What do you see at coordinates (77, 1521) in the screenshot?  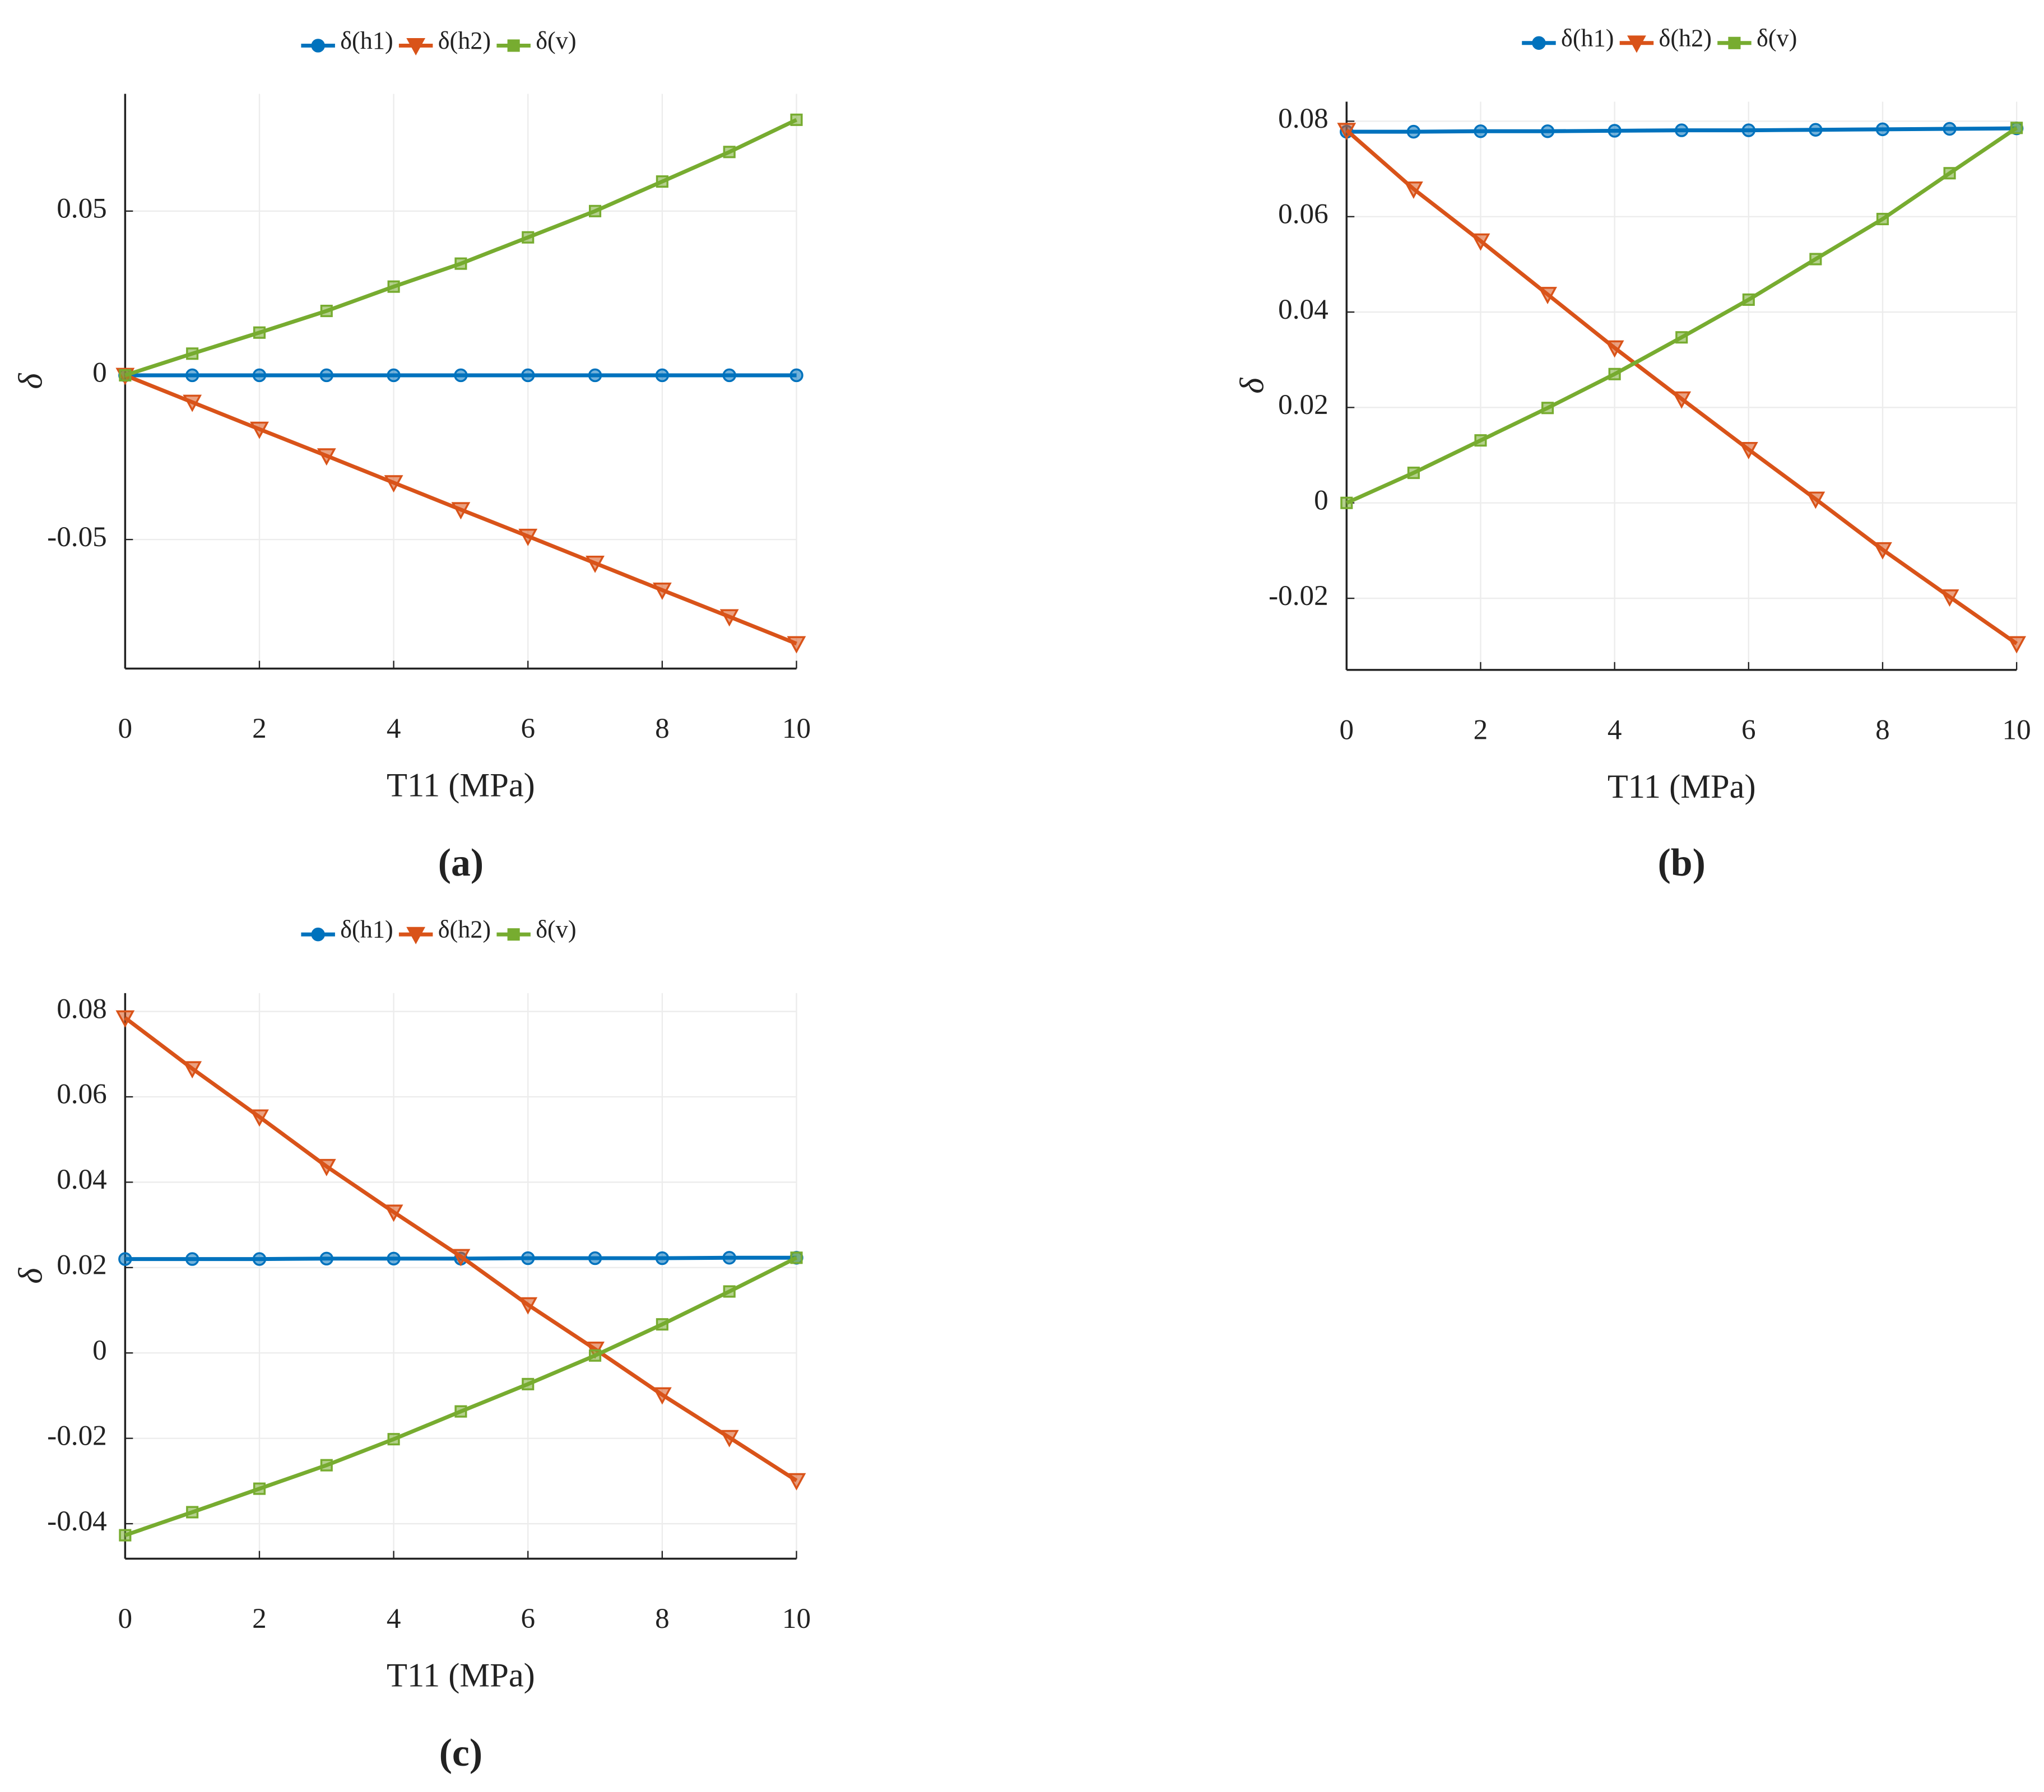 I see `y-tick-label: -0.04` at bounding box center [77, 1521].